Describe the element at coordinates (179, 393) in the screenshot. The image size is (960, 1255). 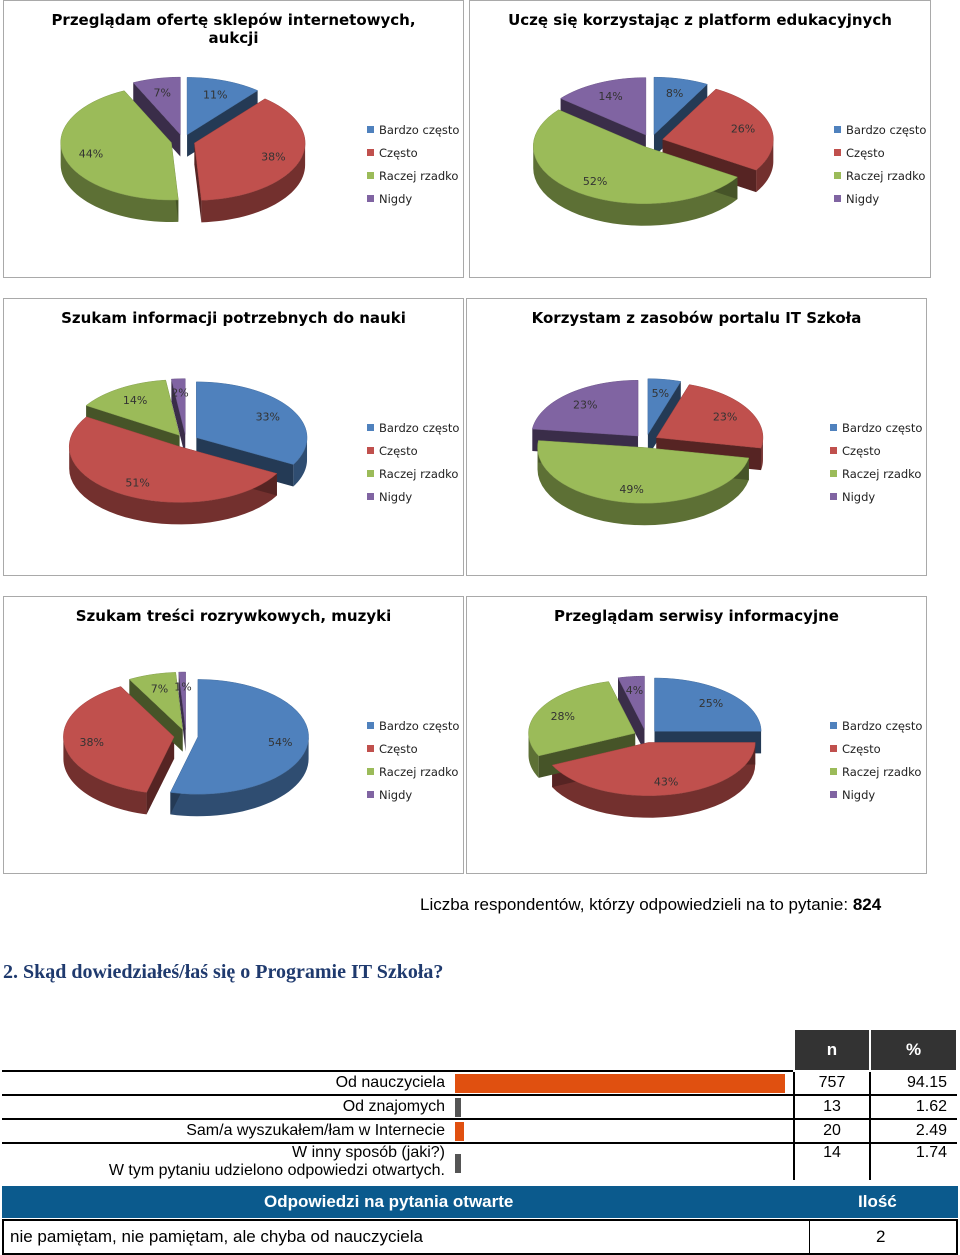
I see `pie-data-label: 2%` at that location.